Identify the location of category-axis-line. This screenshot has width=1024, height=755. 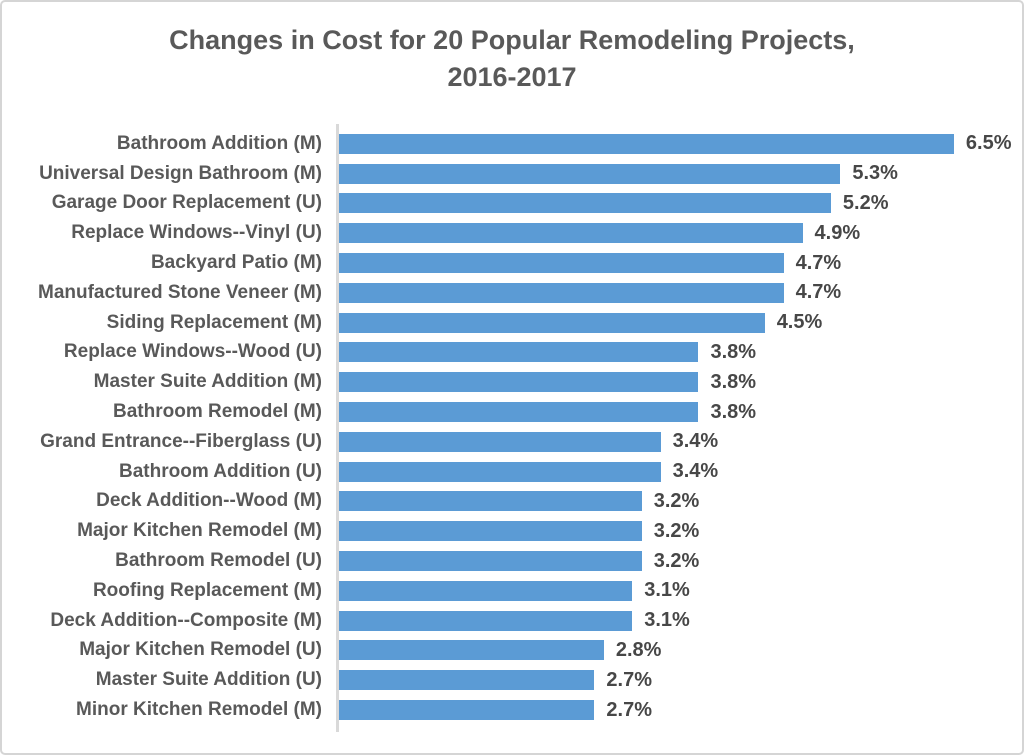
(337, 428).